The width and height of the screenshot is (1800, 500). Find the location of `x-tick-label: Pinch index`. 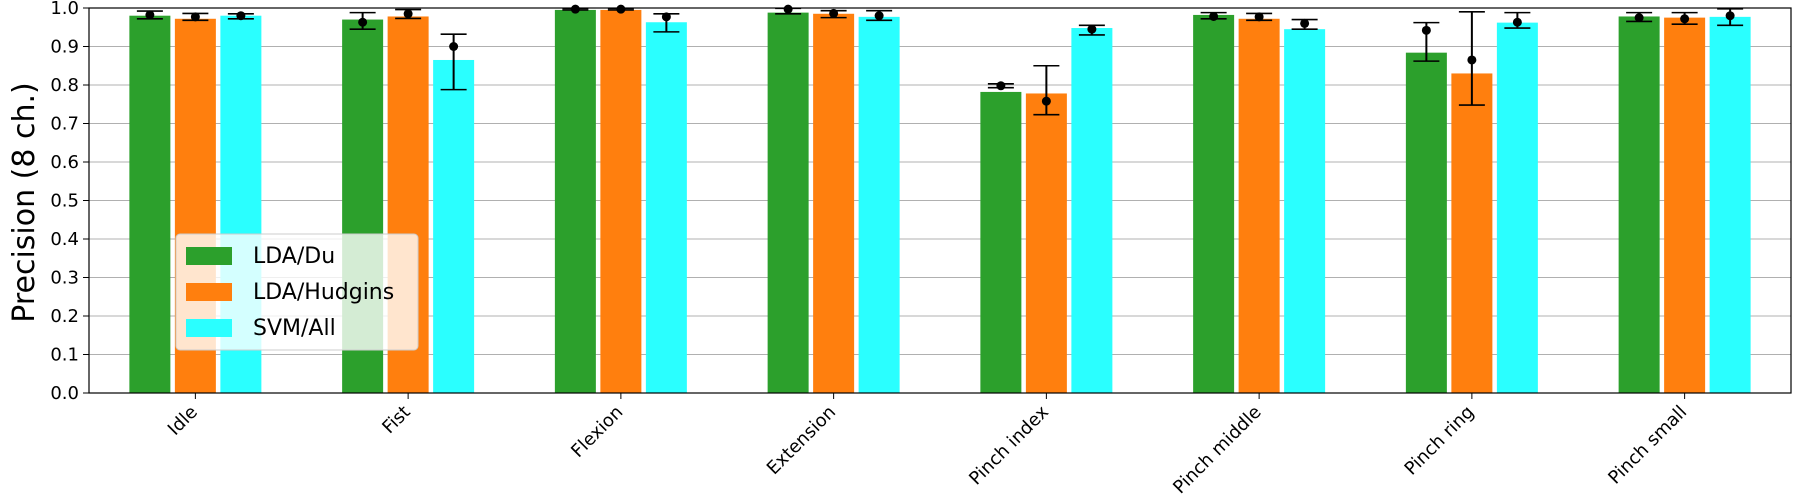

x-tick-label: Pinch index is located at coordinates (1009, 445).